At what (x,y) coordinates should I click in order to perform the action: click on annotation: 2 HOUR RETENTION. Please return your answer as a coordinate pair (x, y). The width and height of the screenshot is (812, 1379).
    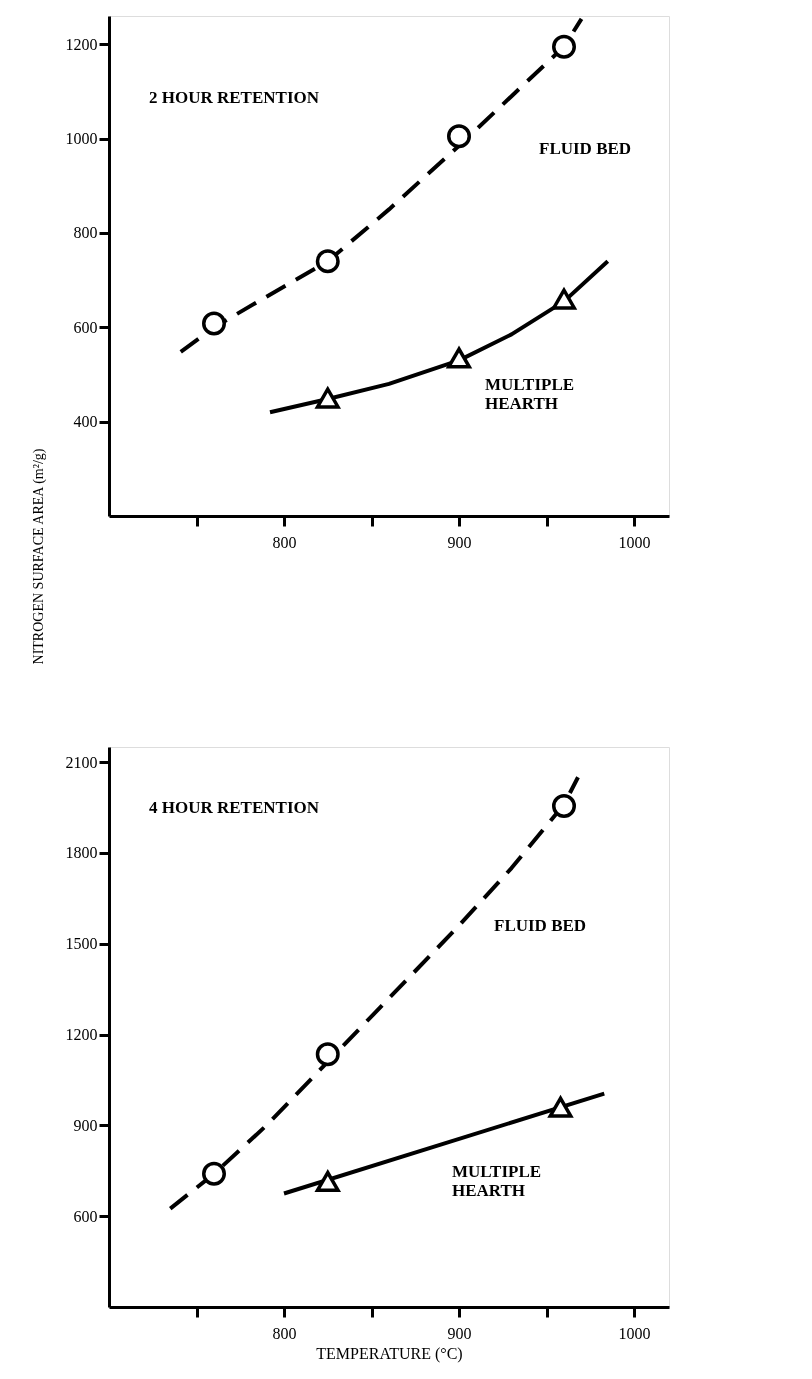
    Looking at the image, I should click on (234, 97).